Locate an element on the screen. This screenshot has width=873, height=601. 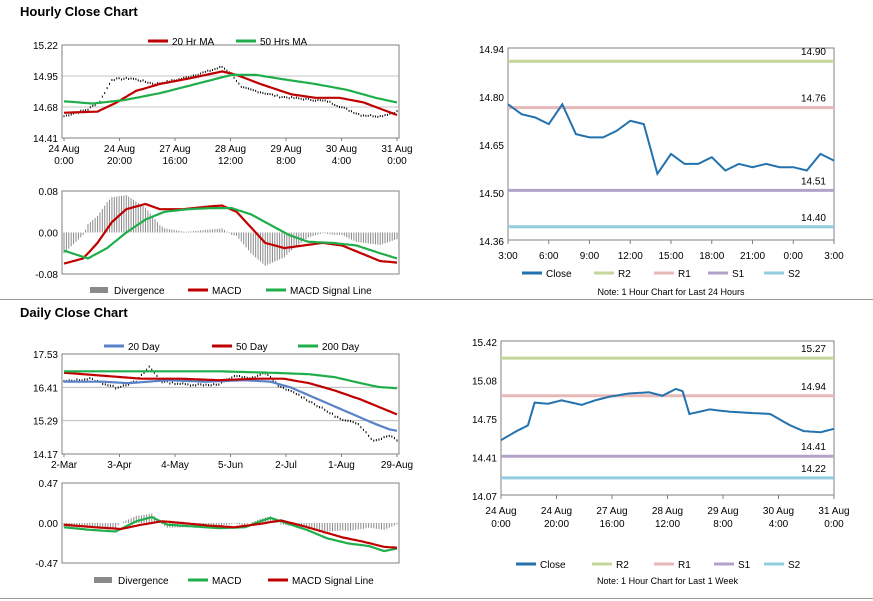
hourly-pivot-xtick-label: 15:00 is located at coordinates (670, 256).